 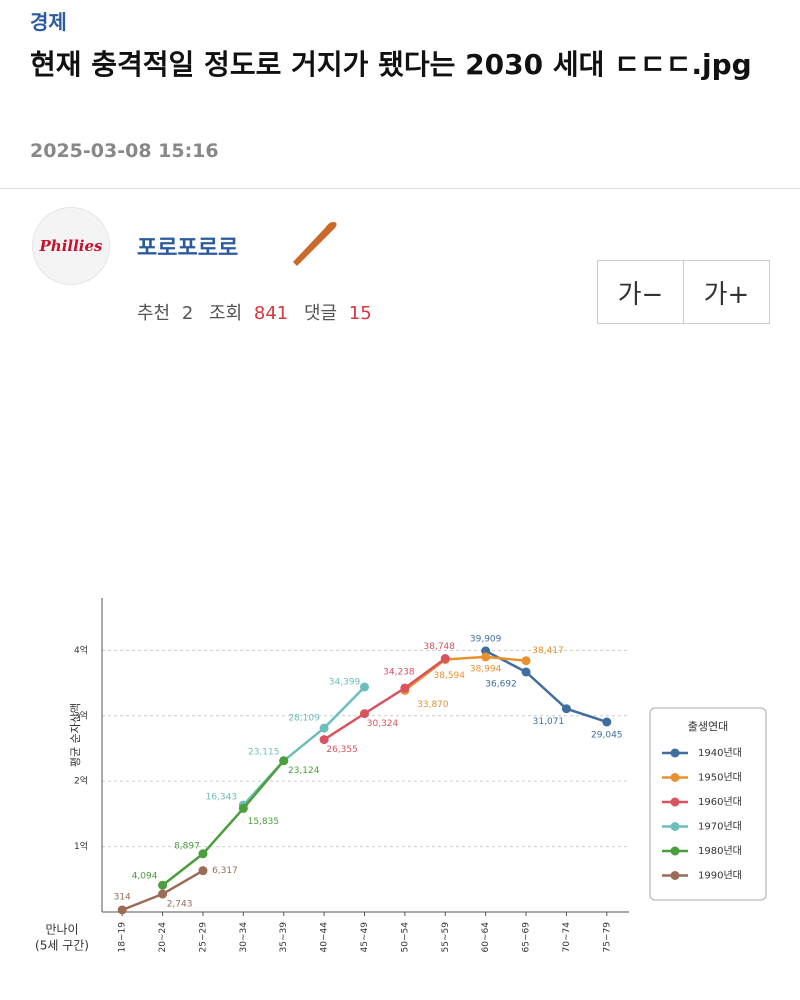 I want to click on legend-title: 출생연대, so click(x=708, y=726).